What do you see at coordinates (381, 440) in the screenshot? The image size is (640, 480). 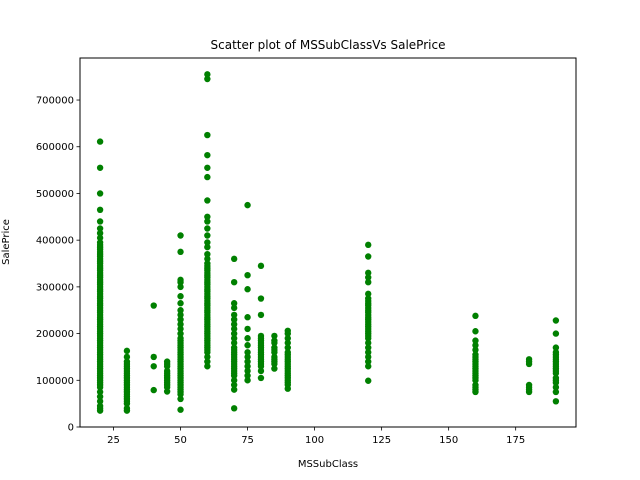 I see `x-tick-label-4: 125` at bounding box center [381, 440].